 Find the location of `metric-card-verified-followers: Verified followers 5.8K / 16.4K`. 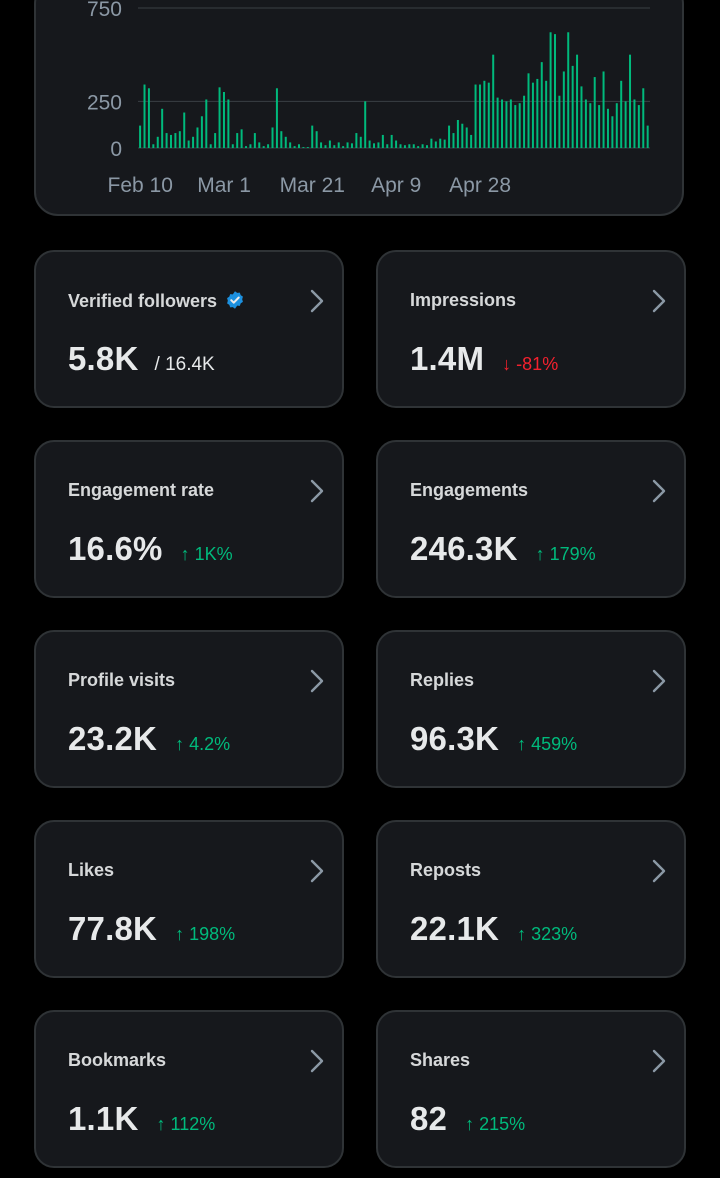

metric-card-verified-followers: Verified followers 5.8K / 16.4K is located at coordinates (189, 329).